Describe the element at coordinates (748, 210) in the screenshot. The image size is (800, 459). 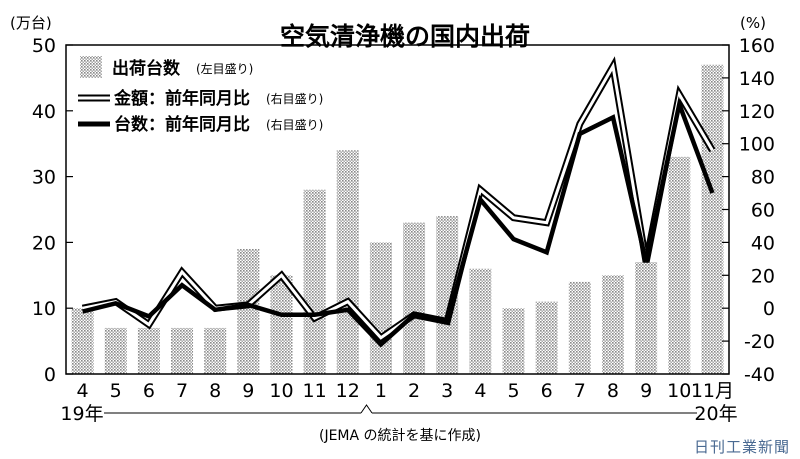
I see `right-axis: -40 -20 0 20 40 60 80 100 120 140 160` at that location.